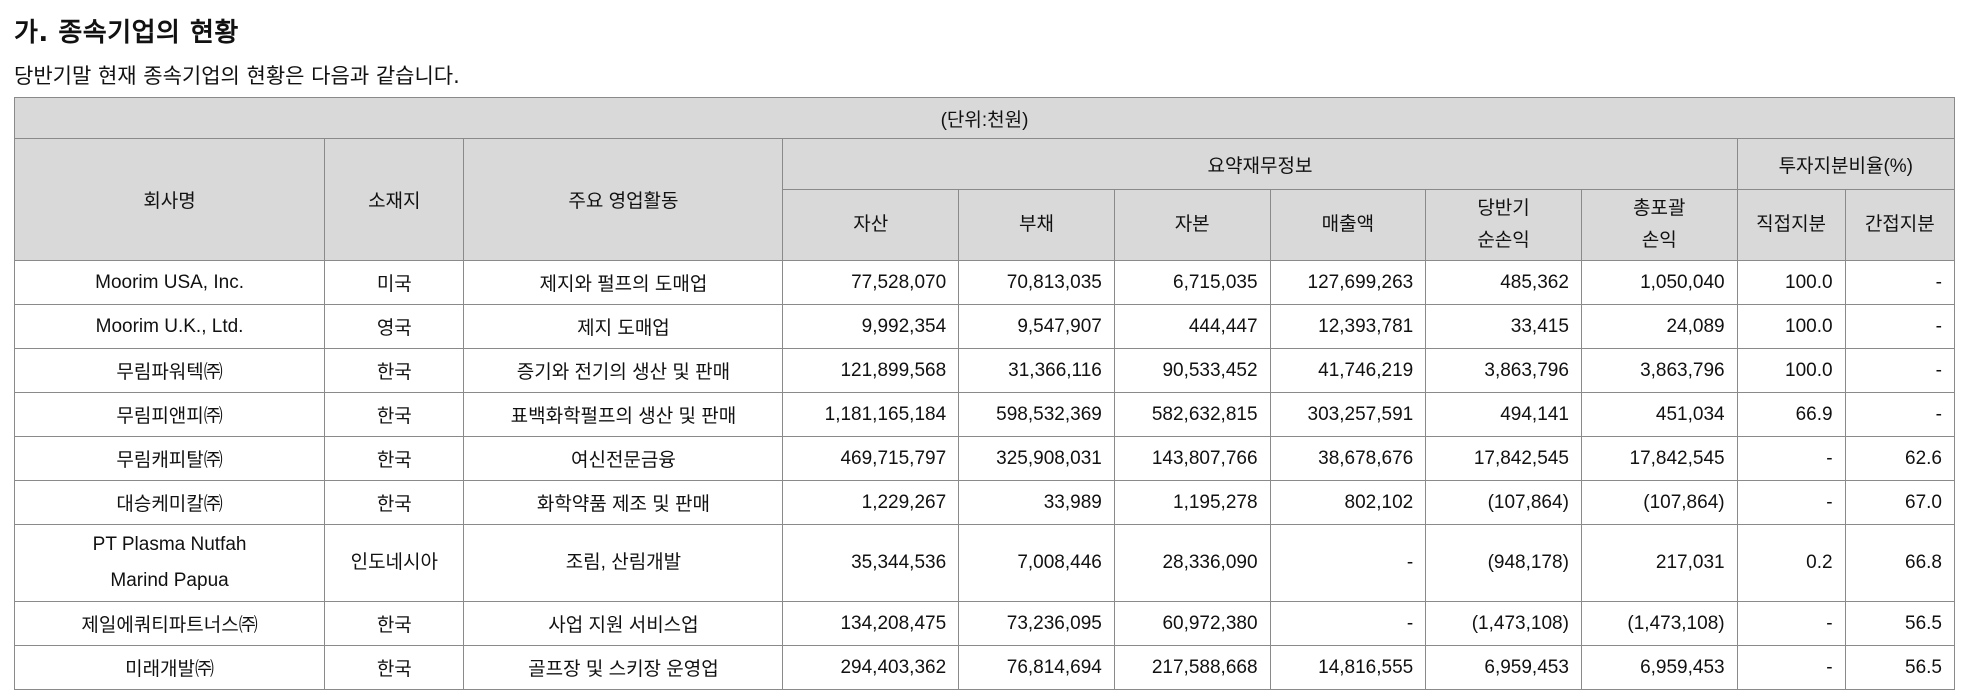 The width and height of the screenshot is (1962, 700). Describe the element at coordinates (1659, 667) in the screenshot. I see `cell-comprehensive: 6,959,453` at that location.